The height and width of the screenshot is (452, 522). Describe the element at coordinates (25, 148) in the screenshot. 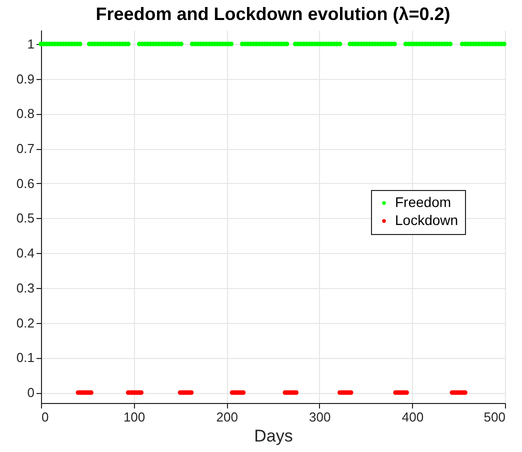

I see `y-tick-label: 0.7` at that location.